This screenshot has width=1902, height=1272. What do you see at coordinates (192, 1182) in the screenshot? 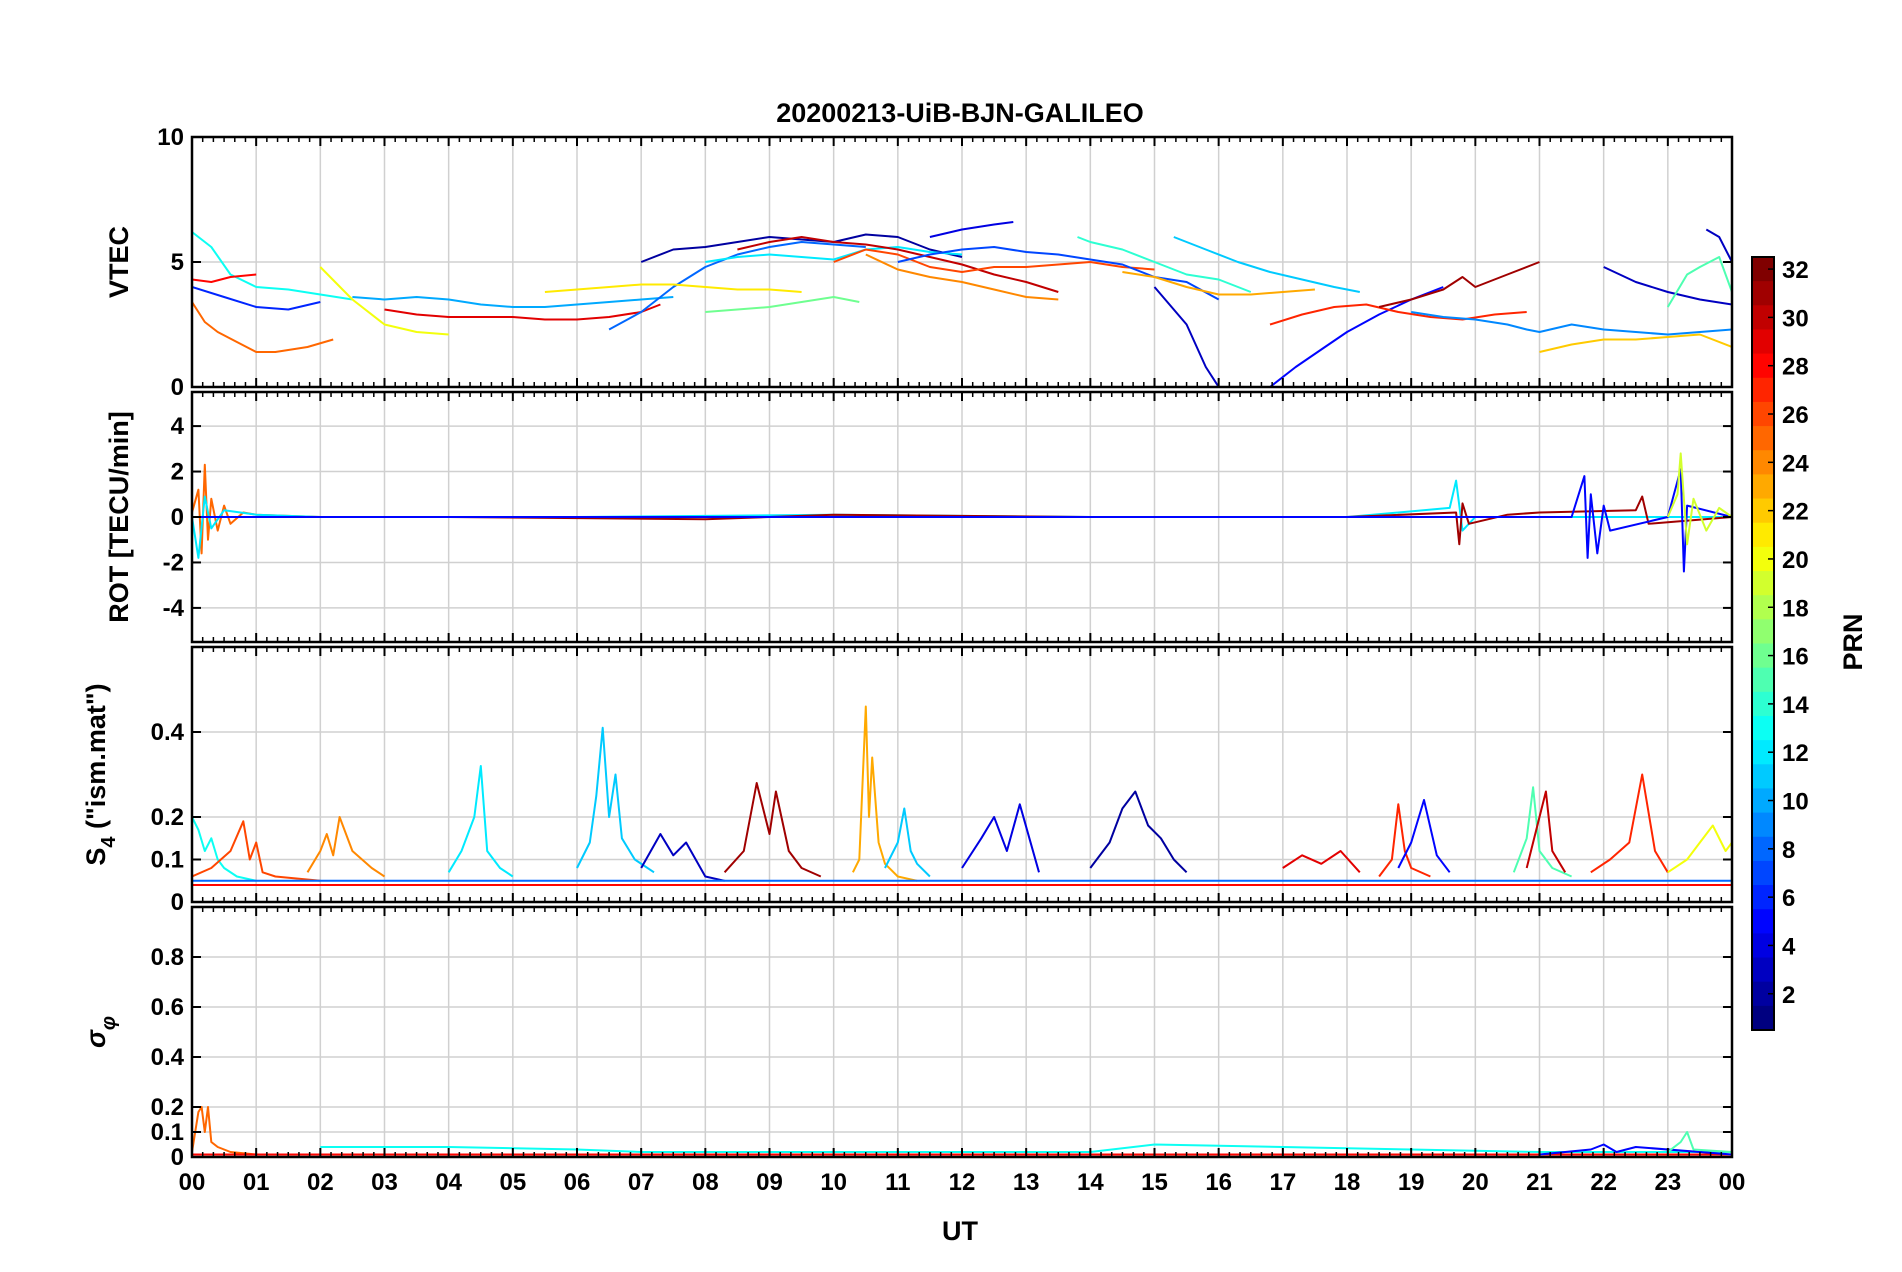
I see `x-tick-label: 00` at bounding box center [192, 1182].